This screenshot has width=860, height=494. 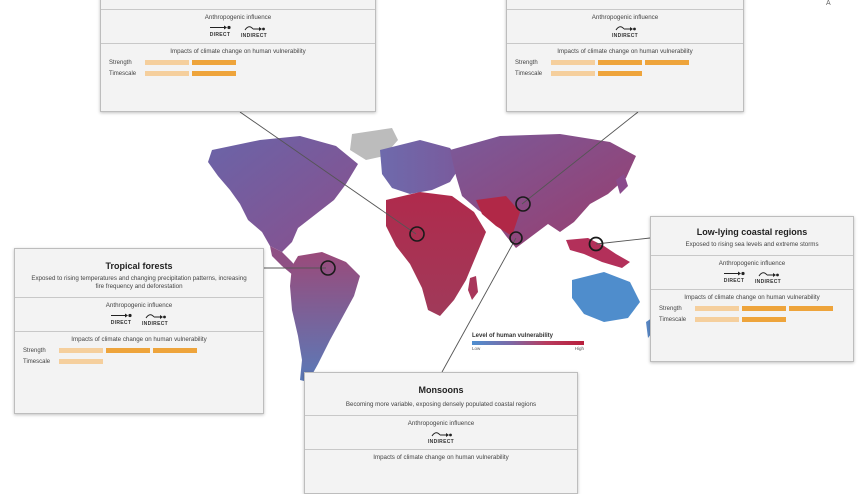 What do you see at coordinates (328, 173) in the screenshot?
I see `connector-top-left` at bounding box center [328, 173].